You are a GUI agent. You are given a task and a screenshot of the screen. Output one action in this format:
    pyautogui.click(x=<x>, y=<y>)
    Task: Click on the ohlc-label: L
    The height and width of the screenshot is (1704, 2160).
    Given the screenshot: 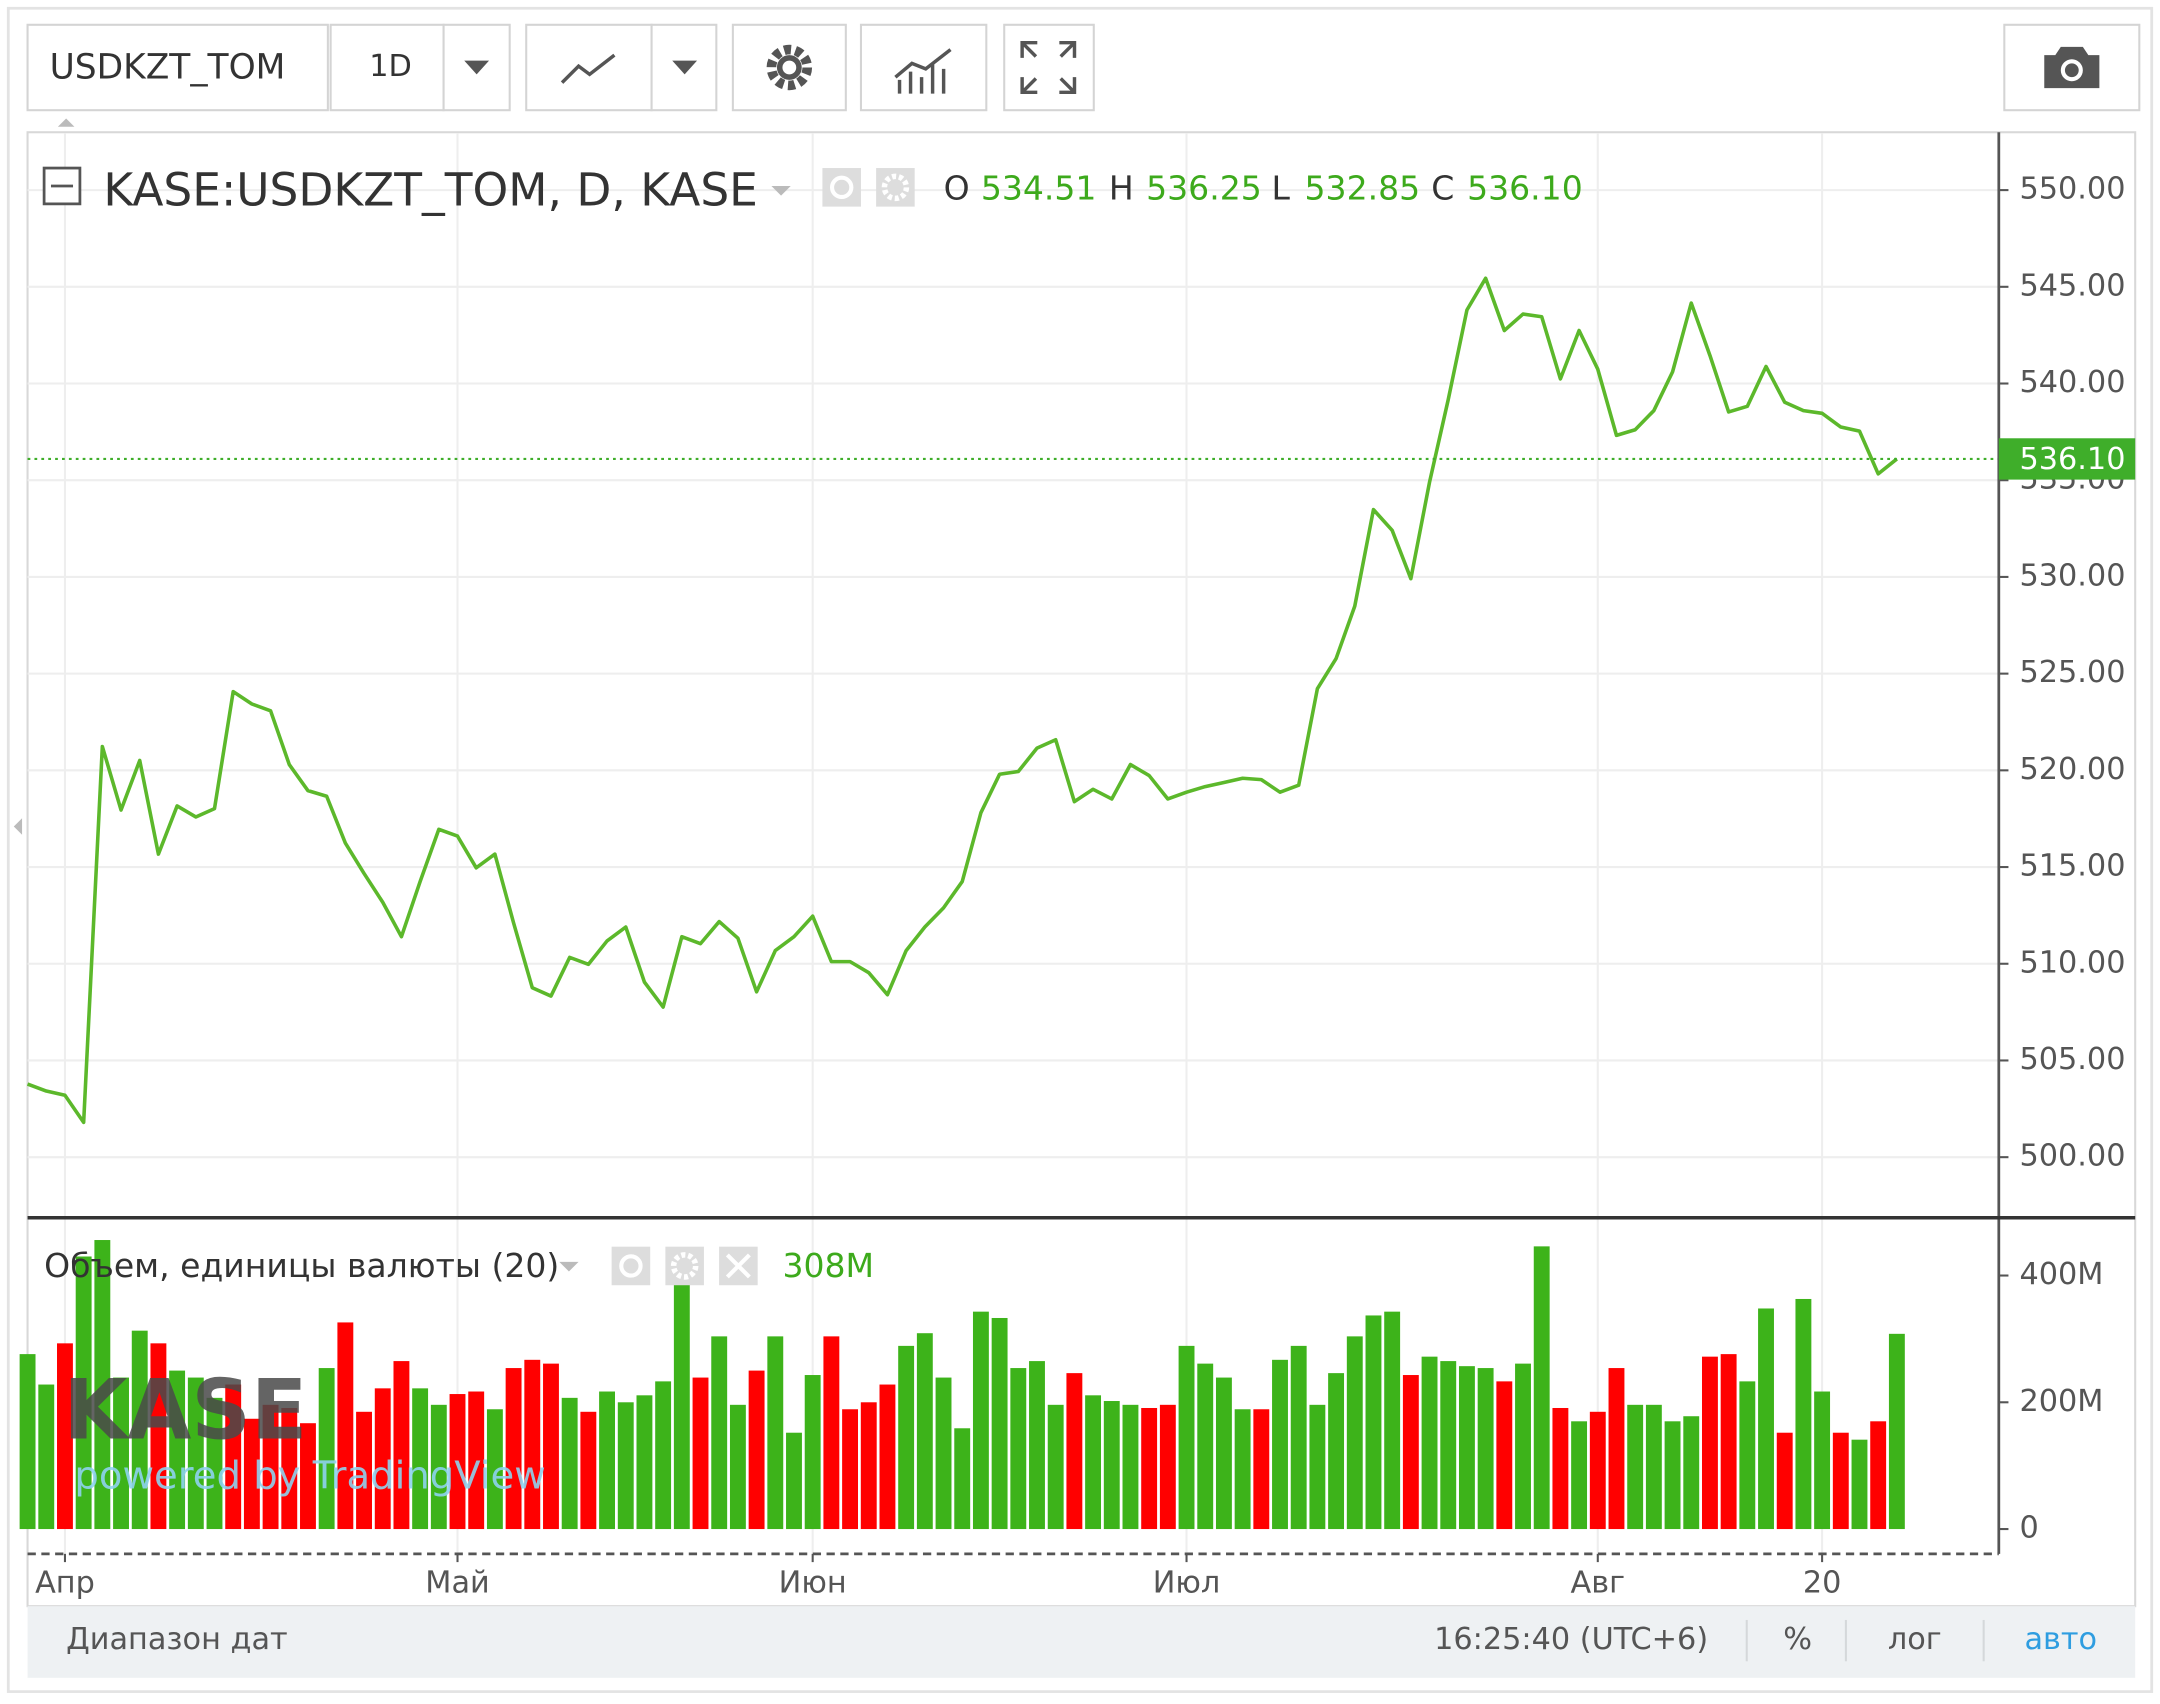 What is the action you would take?
    pyautogui.click(x=1280, y=188)
    